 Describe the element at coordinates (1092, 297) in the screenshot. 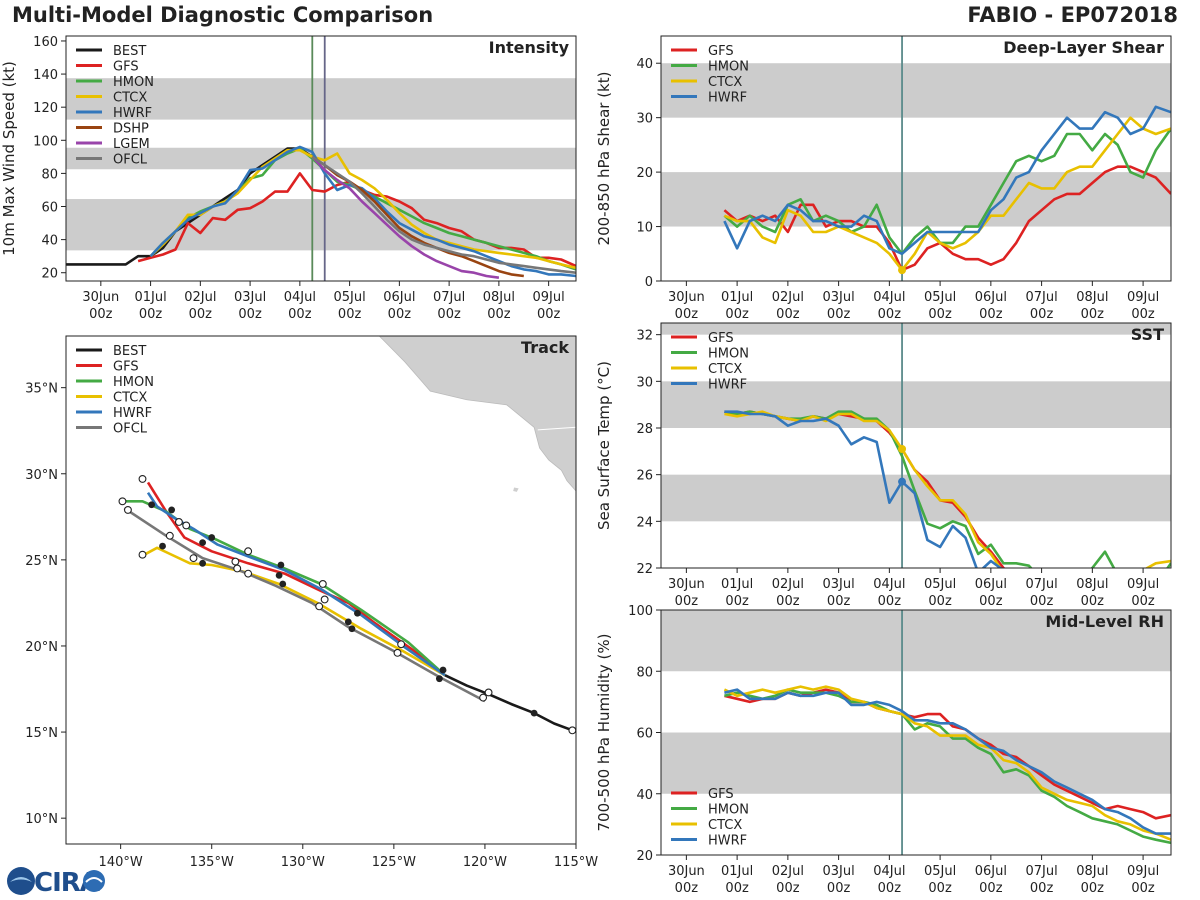

I see `shear-xtick-label: 08Jul` at that location.